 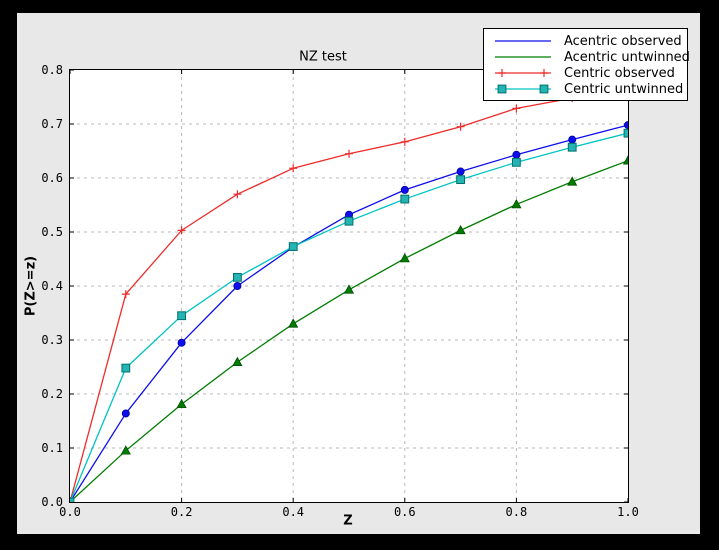 I want to click on x-axis-label: Z, so click(x=348, y=521).